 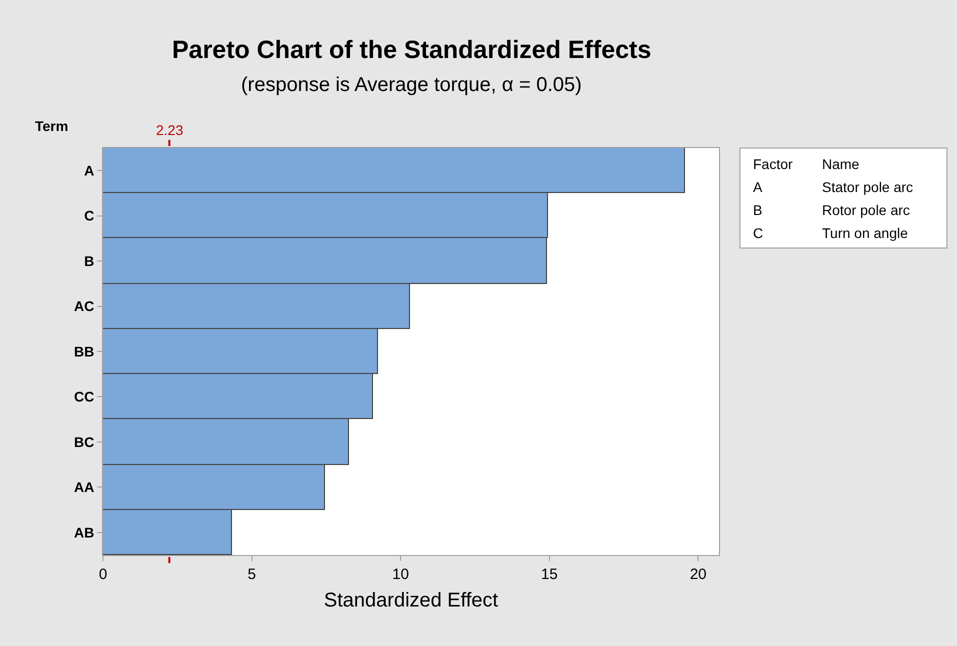 What do you see at coordinates (411, 601) in the screenshot?
I see `x-axis-title: Standardized Effect` at bounding box center [411, 601].